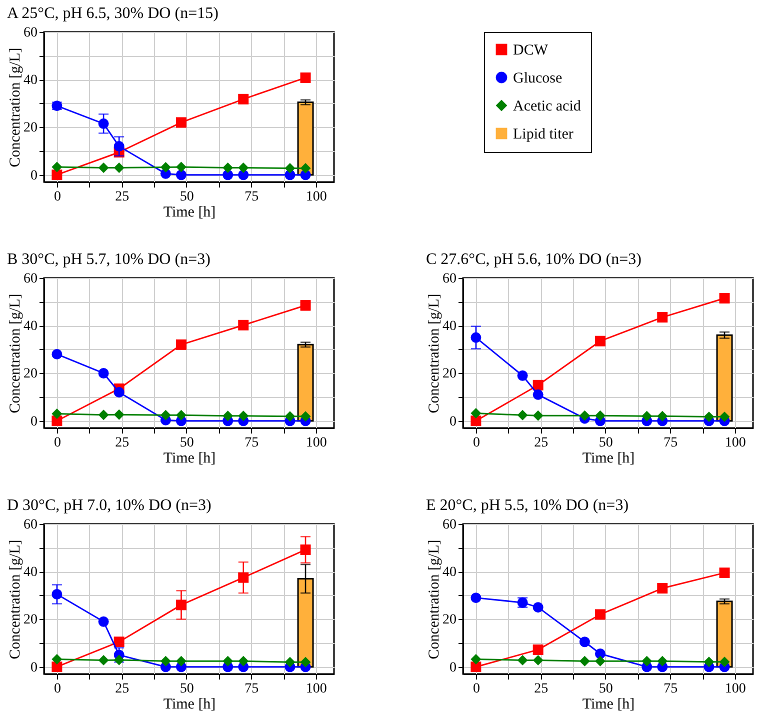  Describe the element at coordinates (534, 259) in the screenshot. I see `chart-title: C 27.6°C, pH 5.6, 10% DO (n=3)` at that location.